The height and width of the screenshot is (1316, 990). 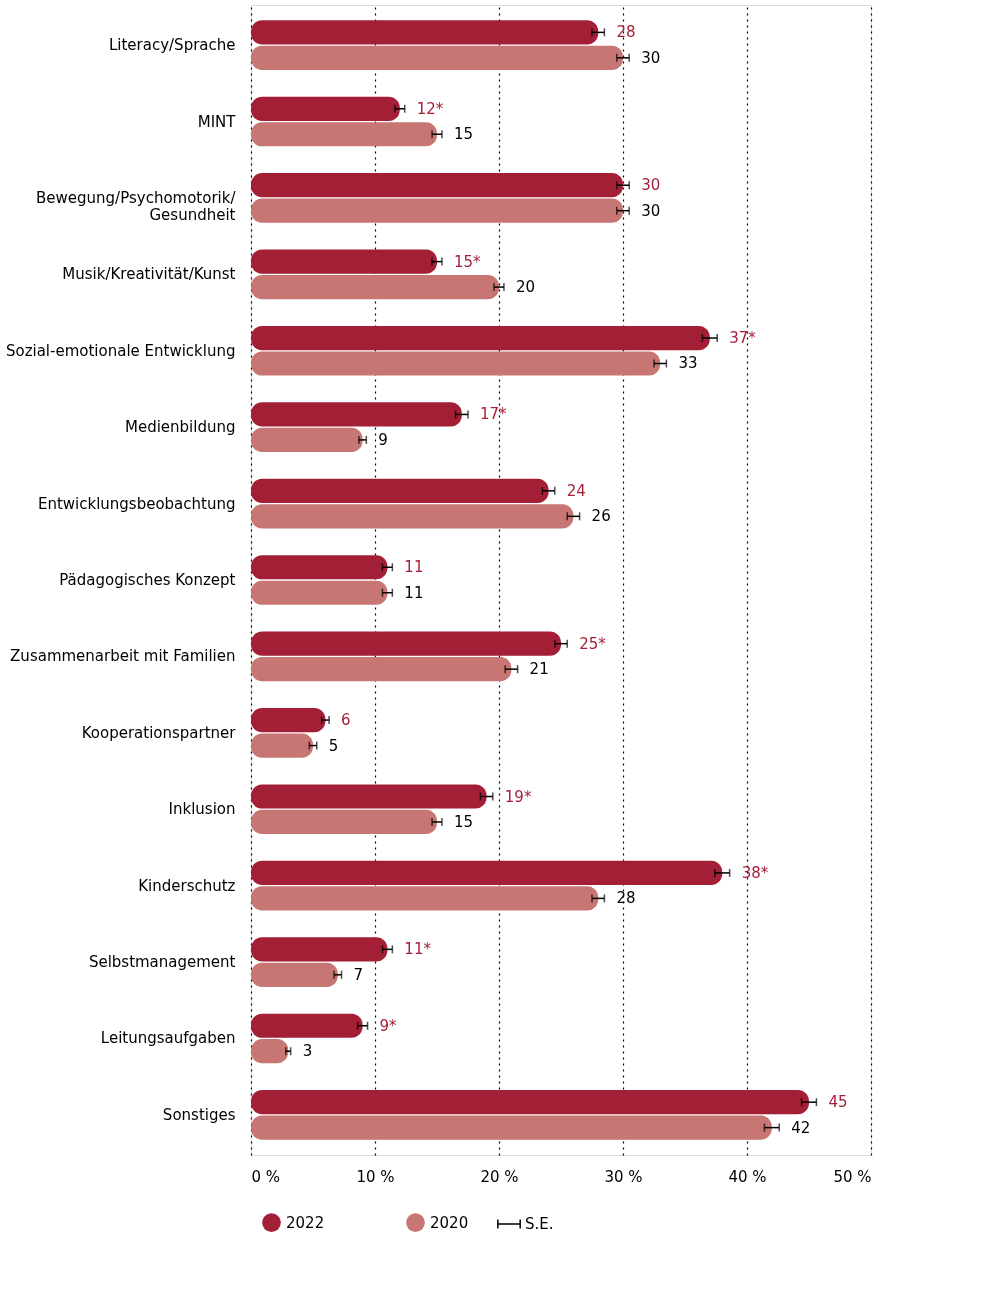 What do you see at coordinates (688, 363) in the screenshot?
I see `data-label: 33` at bounding box center [688, 363].